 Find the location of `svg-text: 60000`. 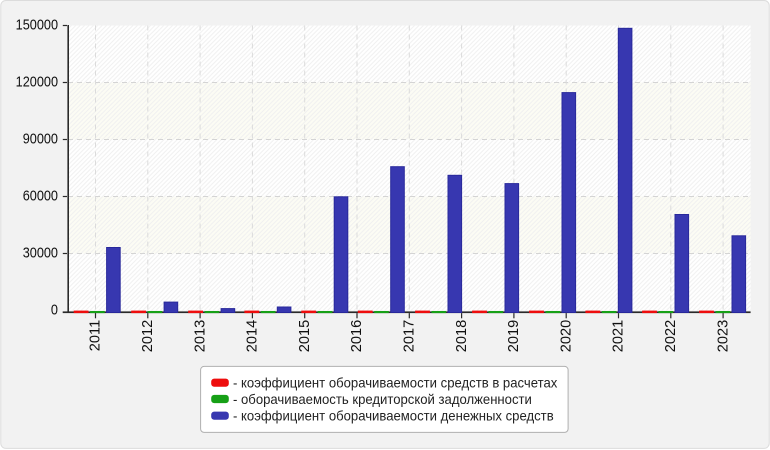

svg-text: 60000 is located at coordinates (41, 196).